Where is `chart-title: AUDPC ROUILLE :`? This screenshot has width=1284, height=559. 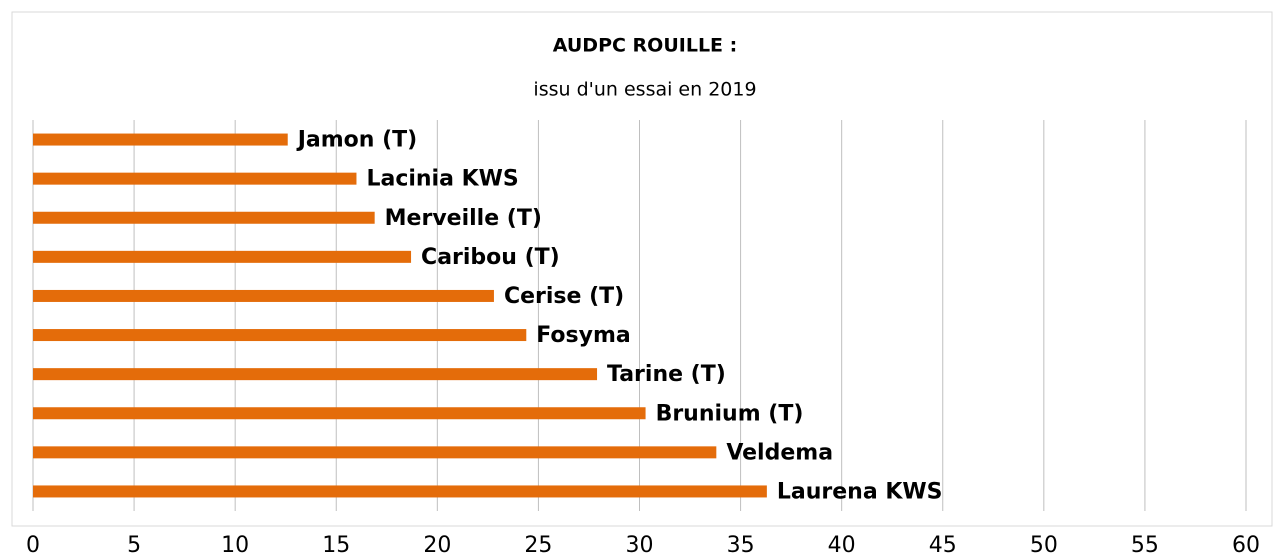
chart-title: AUDPC ROUILLE : is located at coordinates (645, 46).